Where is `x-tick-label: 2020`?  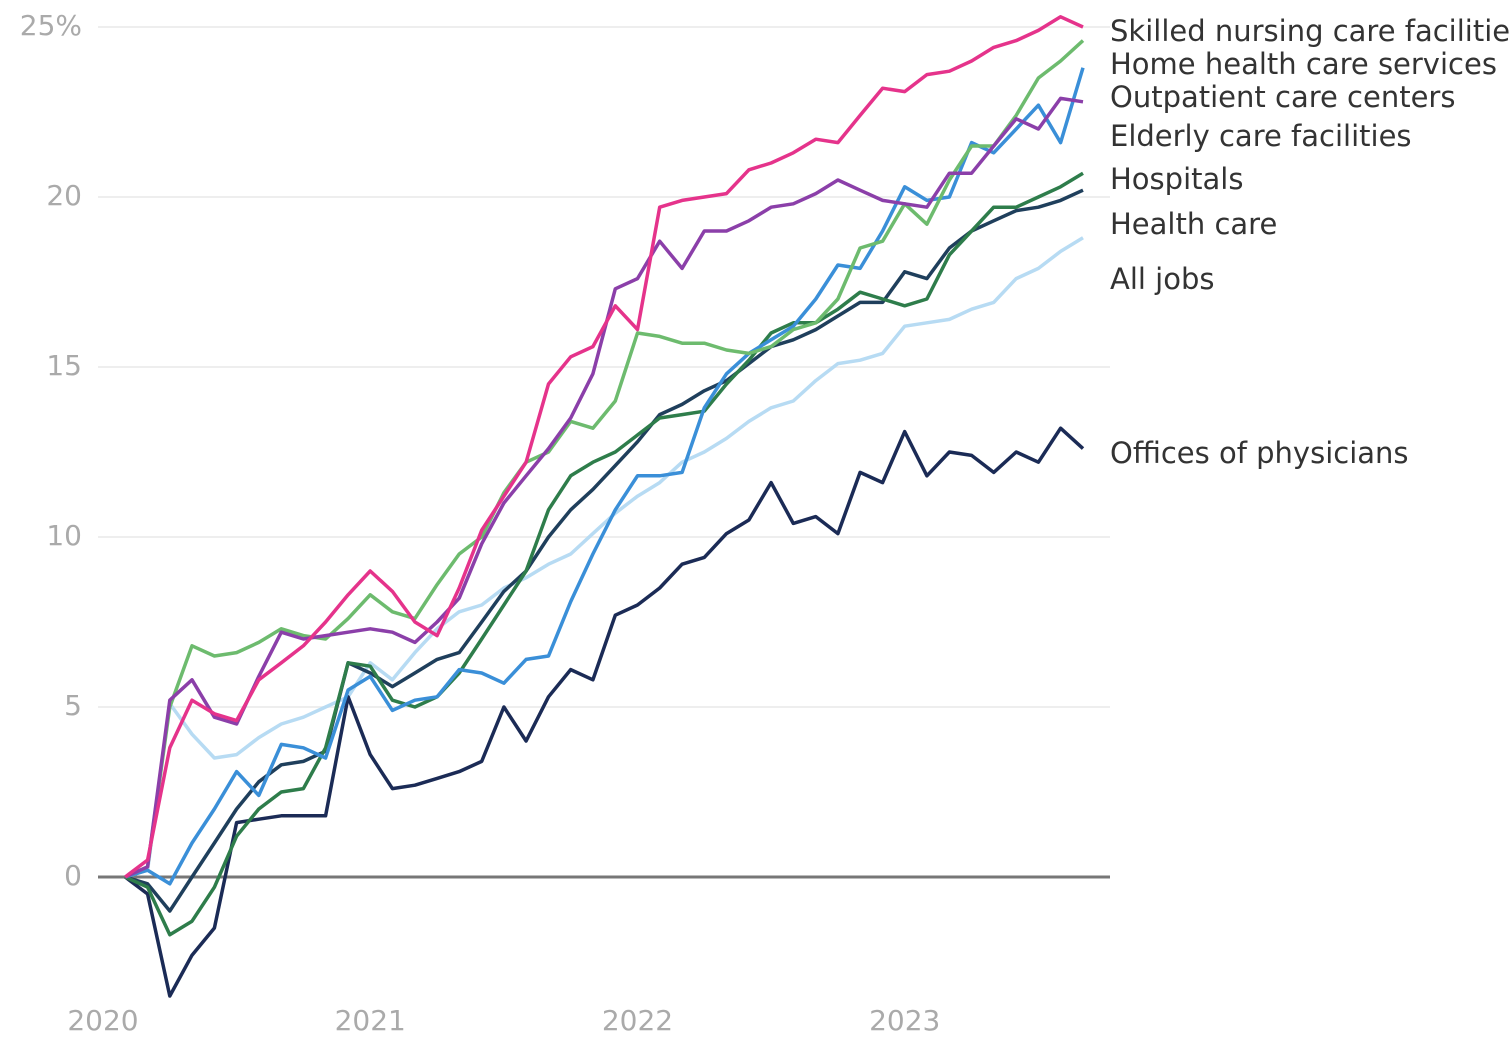
x-tick-label: 2020 is located at coordinates (102, 1020).